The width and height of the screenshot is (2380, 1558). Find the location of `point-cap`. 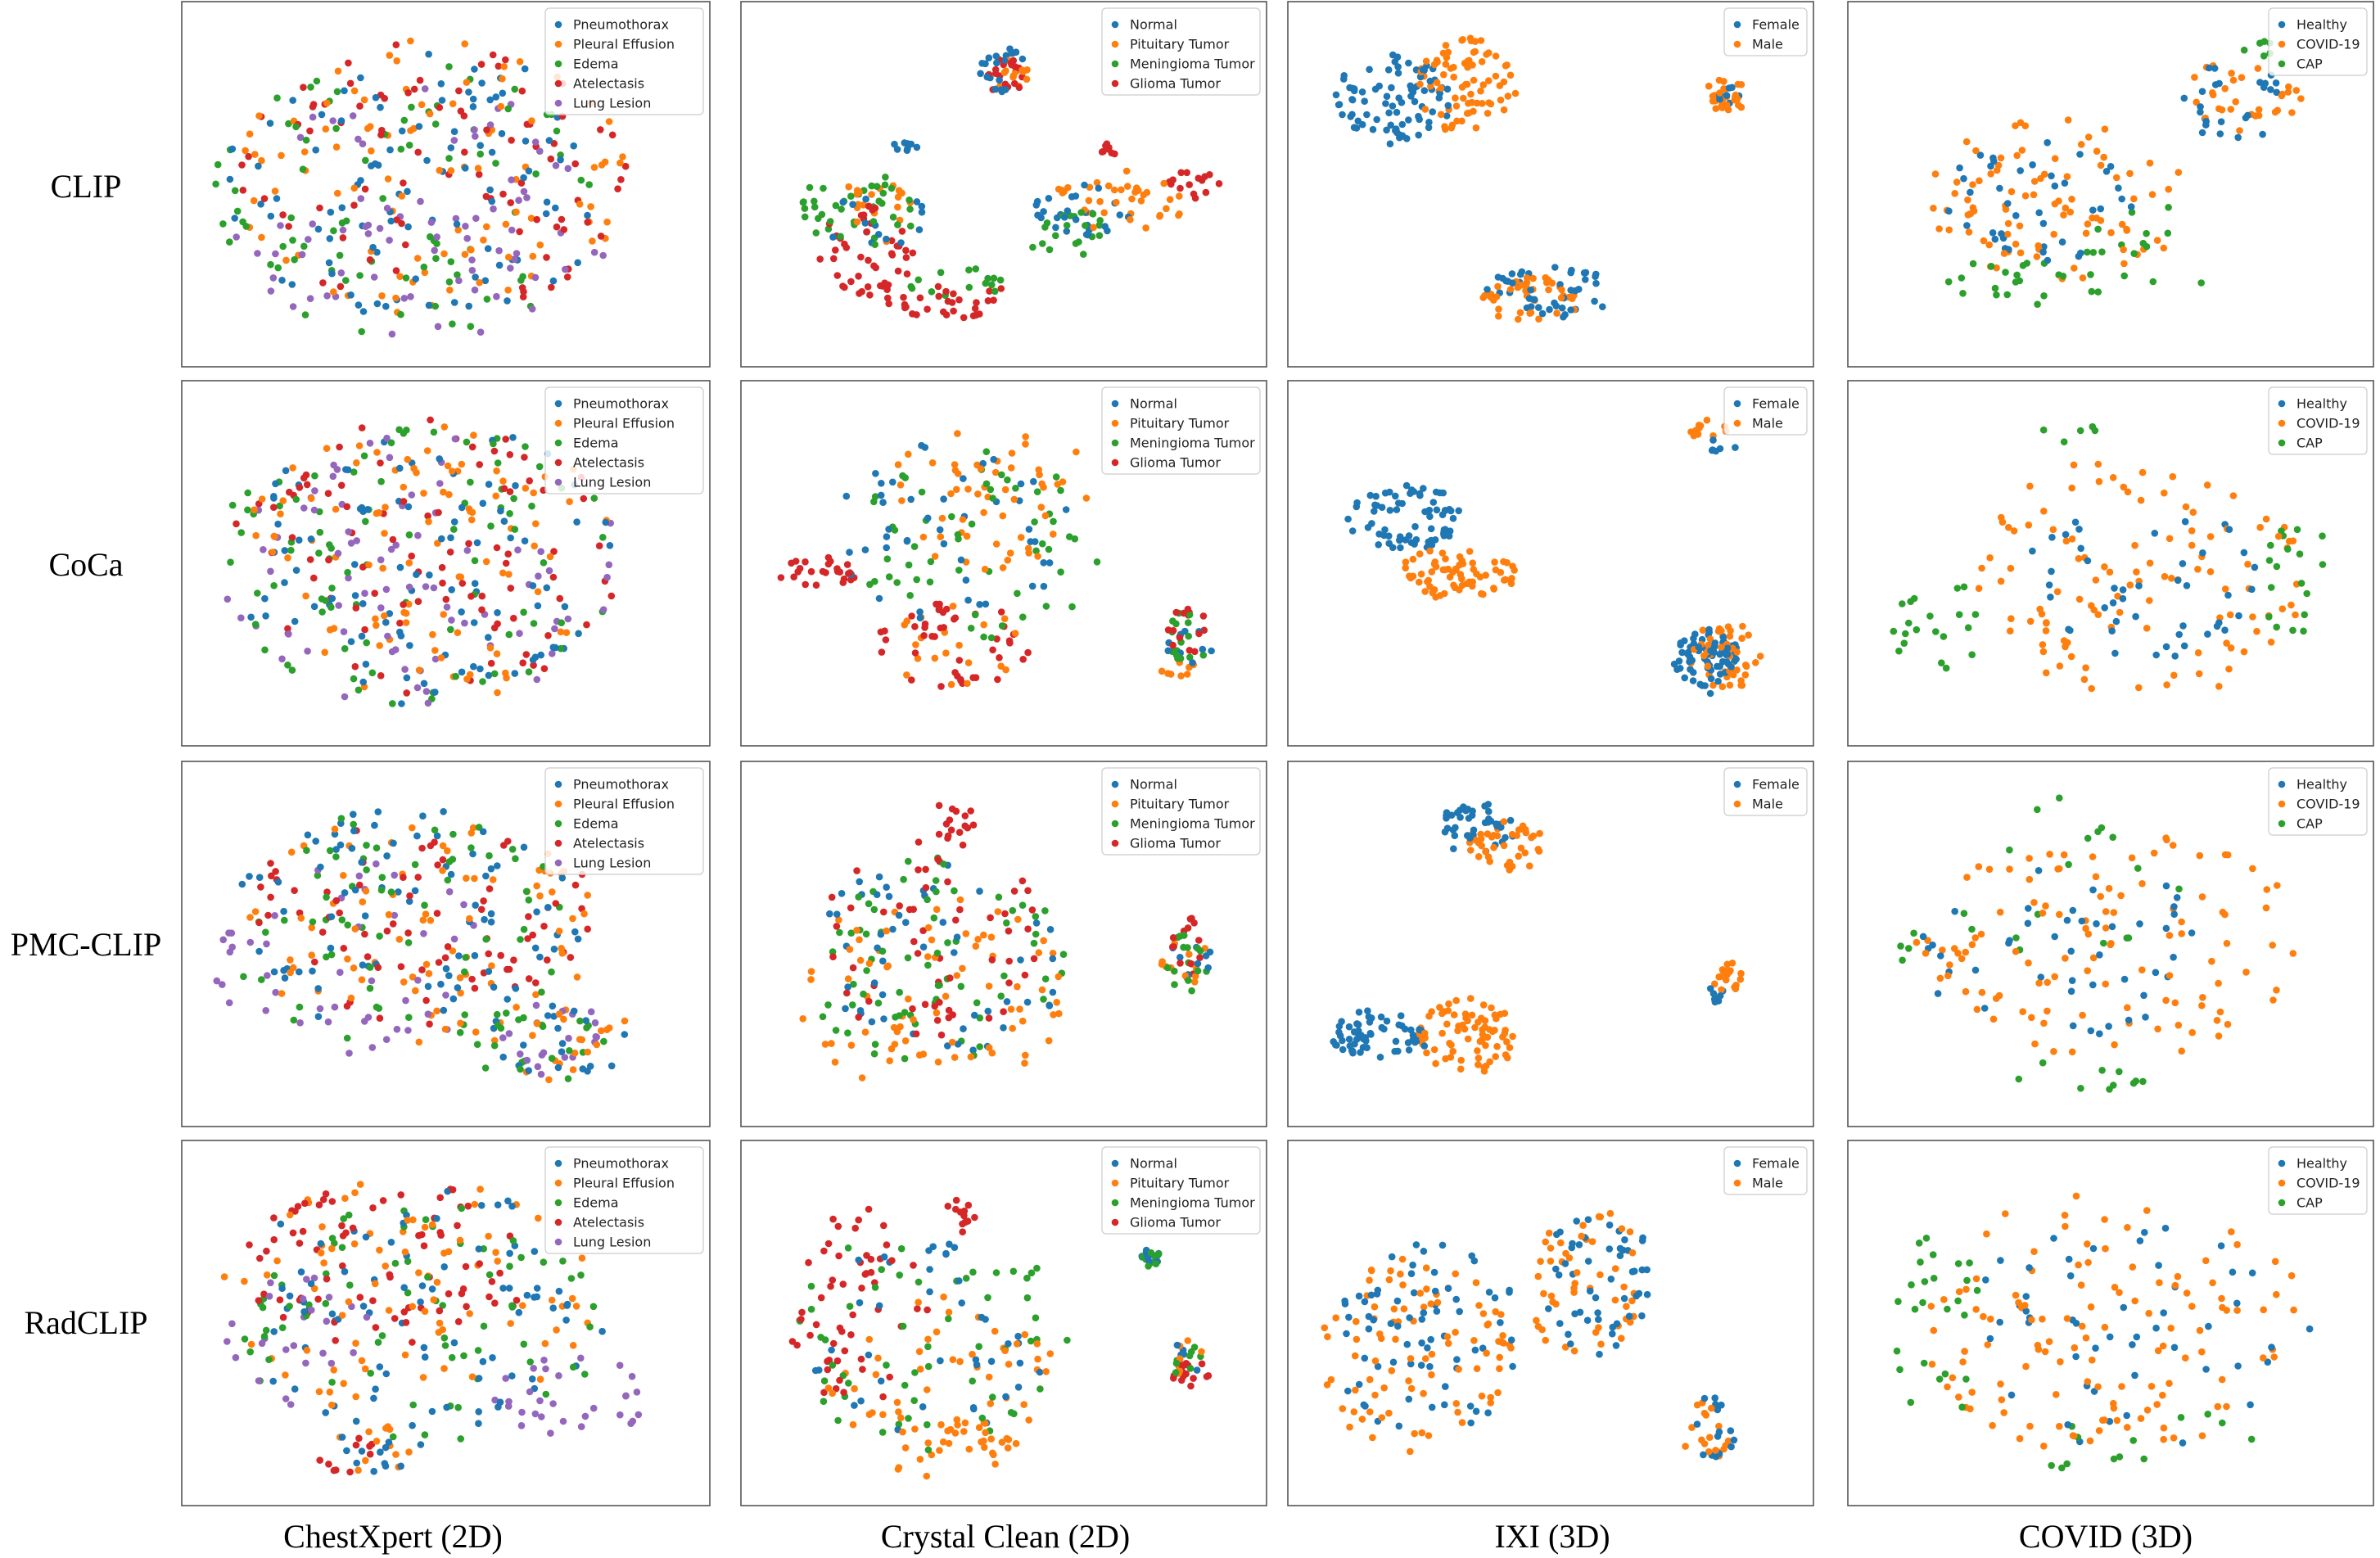

point-cap is located at coordinates (2044, 296).